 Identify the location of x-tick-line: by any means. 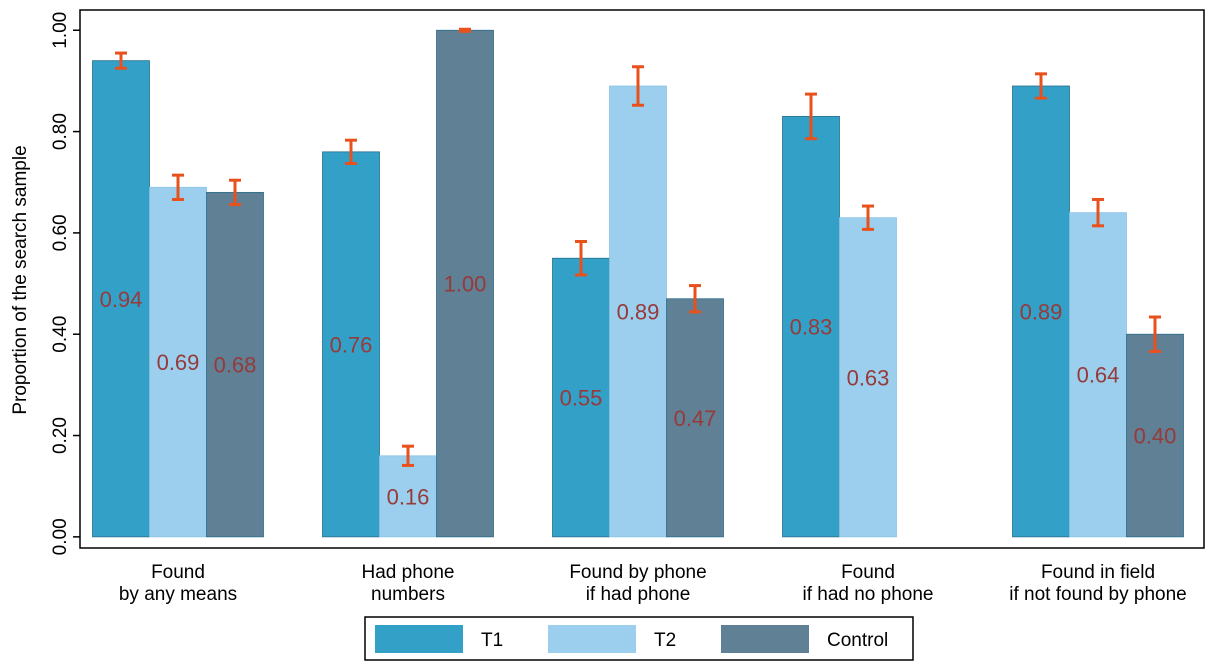
(178, 594).